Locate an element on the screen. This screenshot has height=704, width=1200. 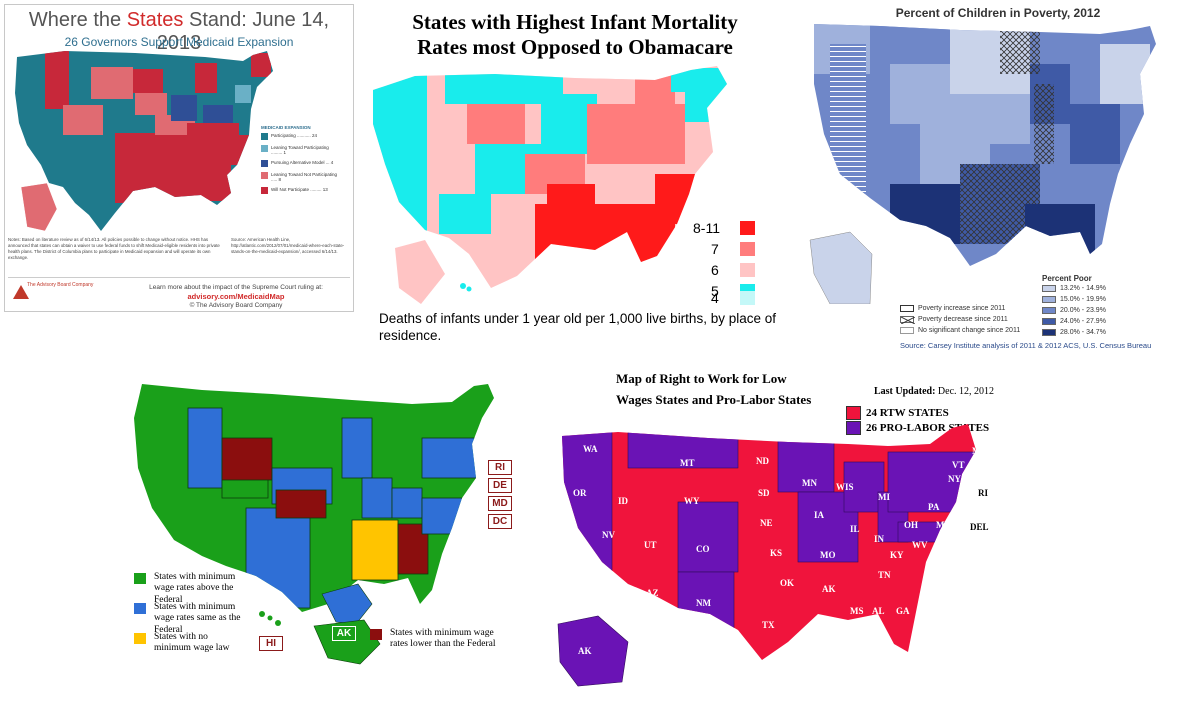
state-label-co: CO is located at coordinates (703, 549).